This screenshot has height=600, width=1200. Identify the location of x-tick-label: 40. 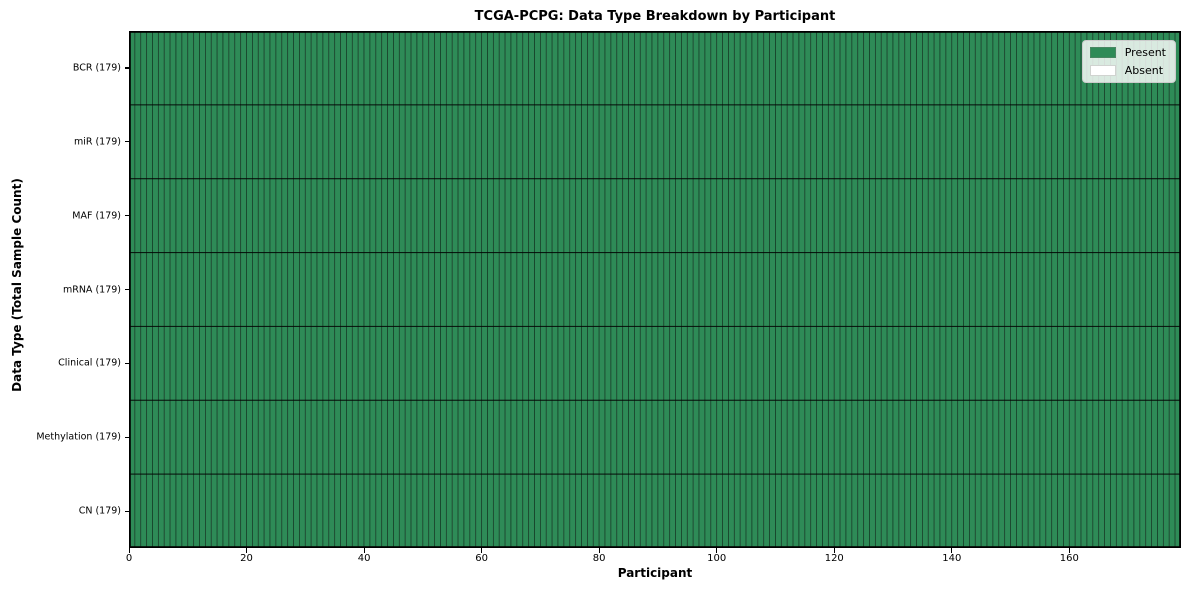
(364, 558).